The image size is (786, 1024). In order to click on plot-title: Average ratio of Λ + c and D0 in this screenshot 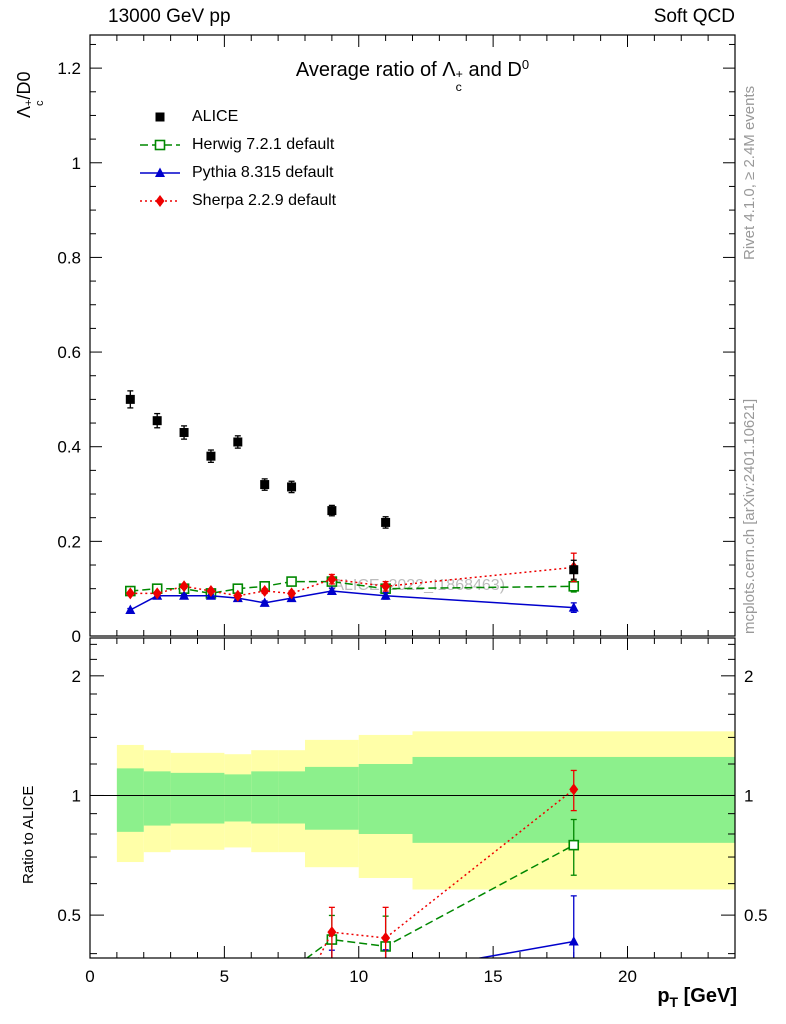, I will do `click(412, 75)`.